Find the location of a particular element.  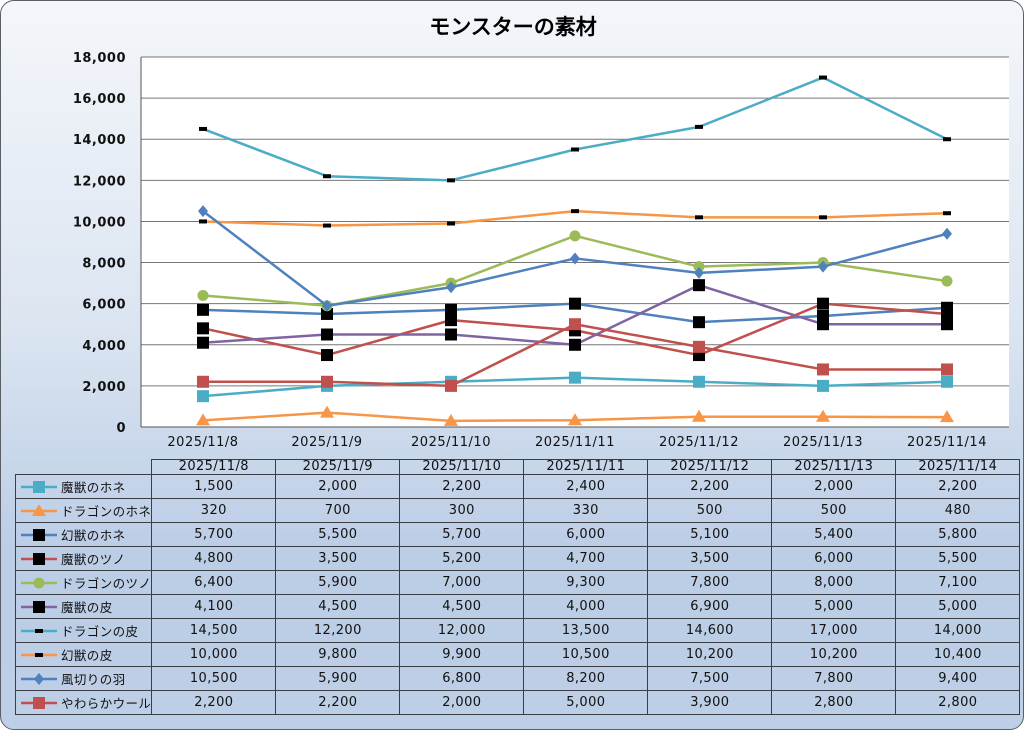

legend-entry: 幻獣の皮 is located at coordinates (83, 654).